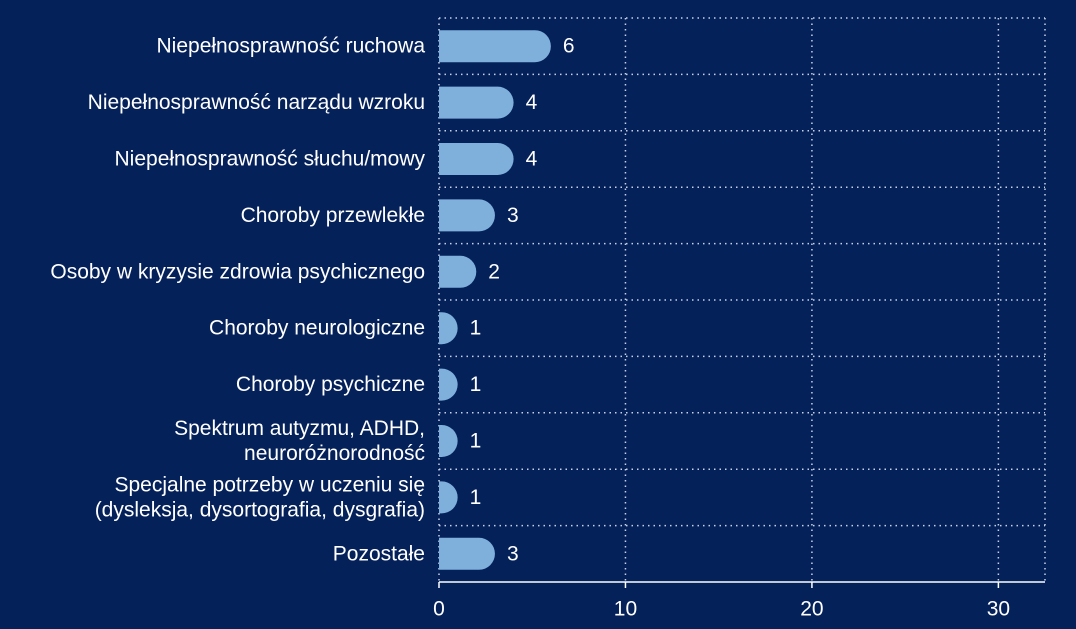 The height and width of the screenshot is (629, 1076). I want to click on x-axis: 0 10 20 30, so click(739, 601).